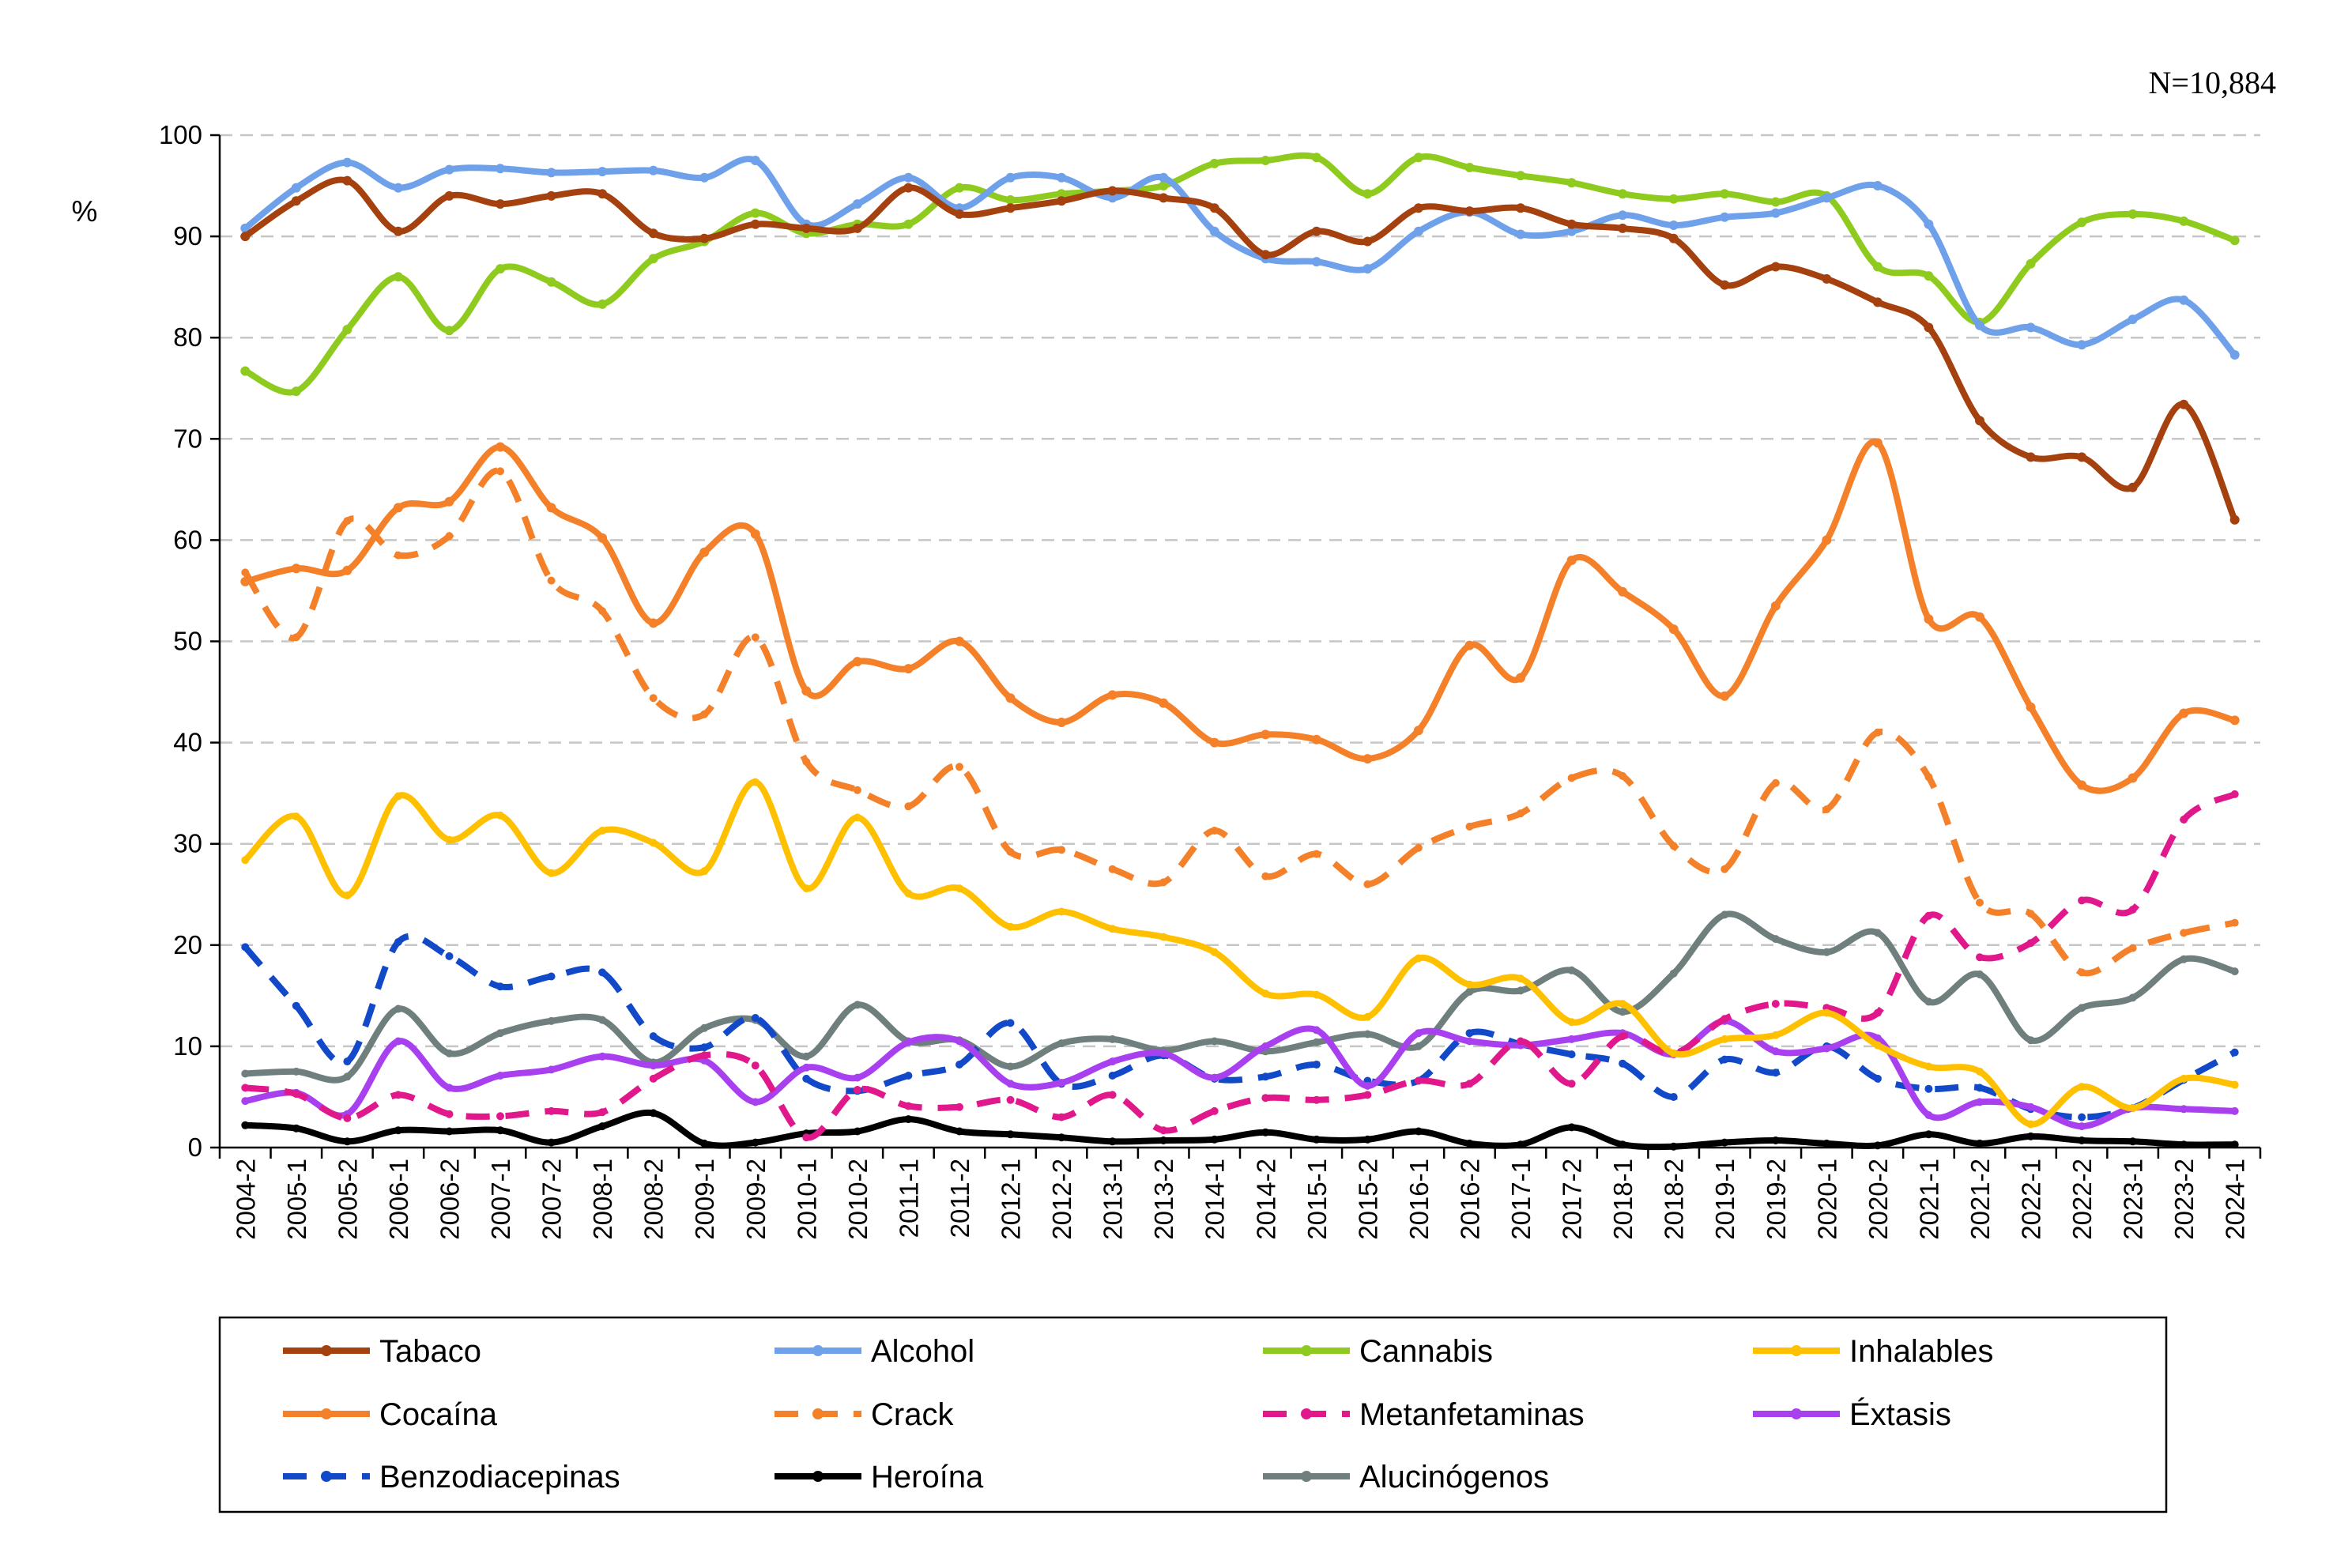 The height and width of the screenshot is (1568, 2333). What do you see at coordinates (1921, 1351) in the screenshot?
I see `legend-label-inhalables: Inhalables` at bounding box center [1921, 1351].